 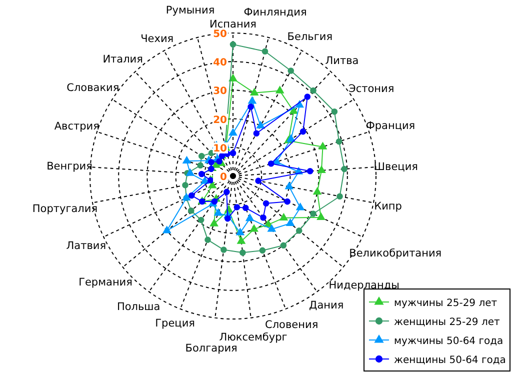 I want to click on spoke-label: Латвия, so click(x=86, y=246).